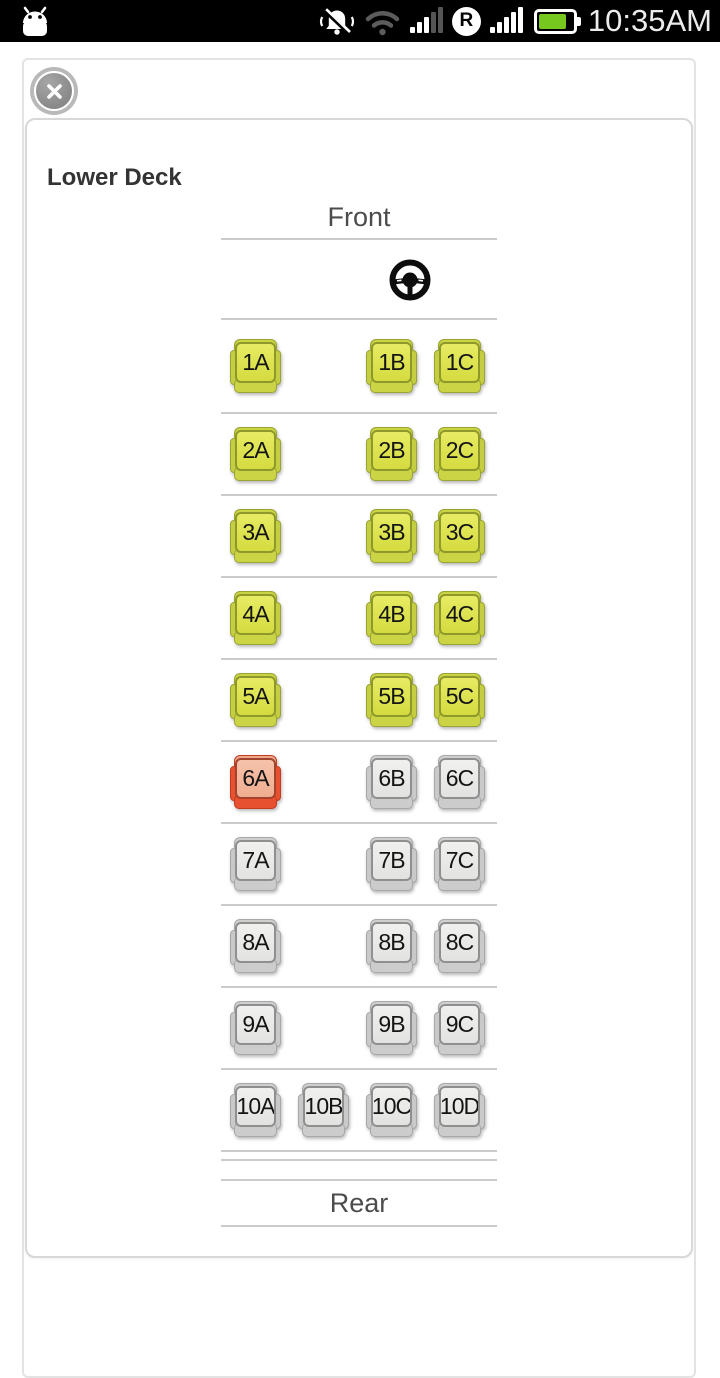  I want to click on seat-label: 6A, so click(255, 778).